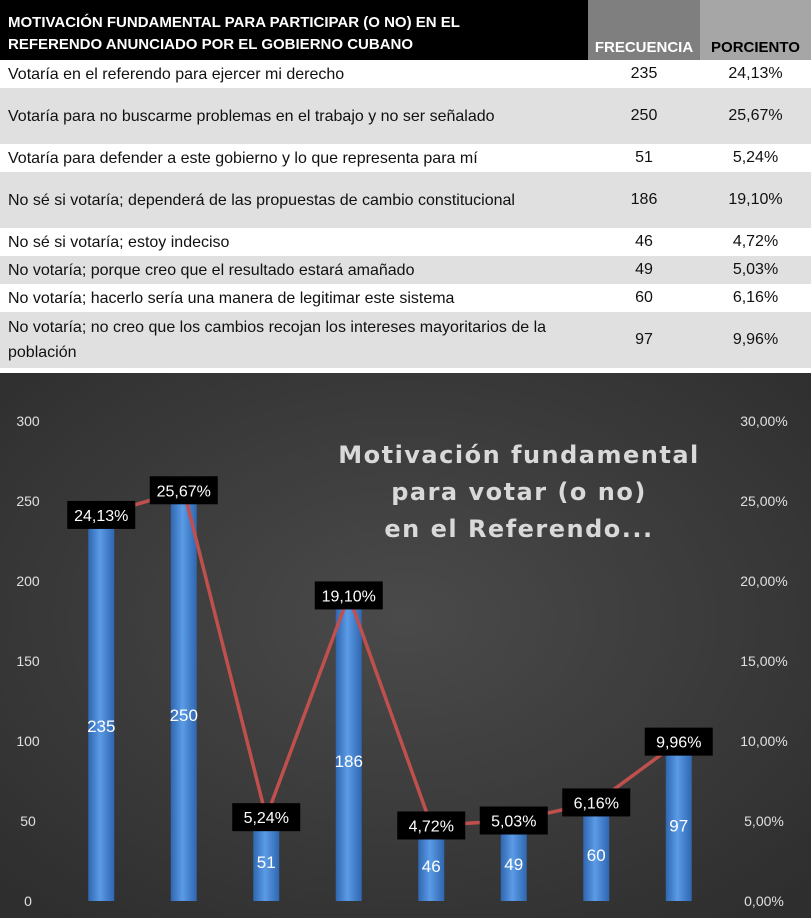 This screenshot has height=918, width=811. I want to click on row-porciento: 5,24%, so click(755, 158).